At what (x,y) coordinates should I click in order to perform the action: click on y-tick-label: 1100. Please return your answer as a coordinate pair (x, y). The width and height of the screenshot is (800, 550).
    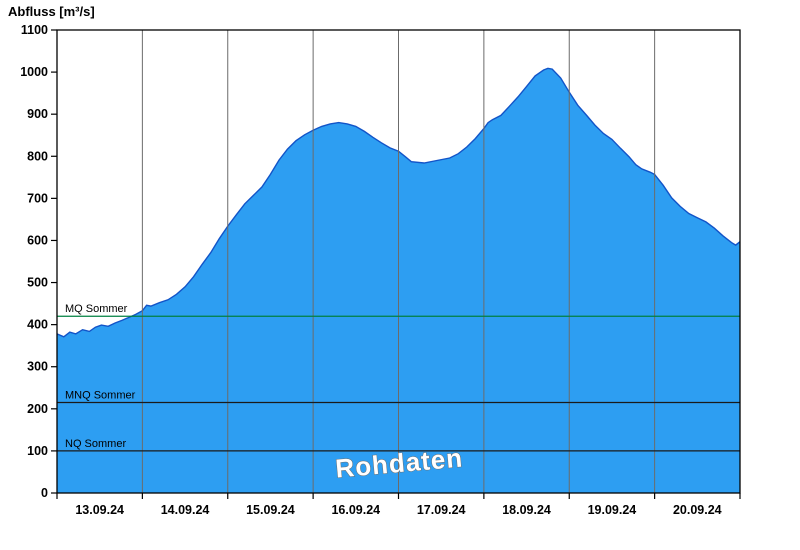
    Looking at the image, I should click on (34, 30).